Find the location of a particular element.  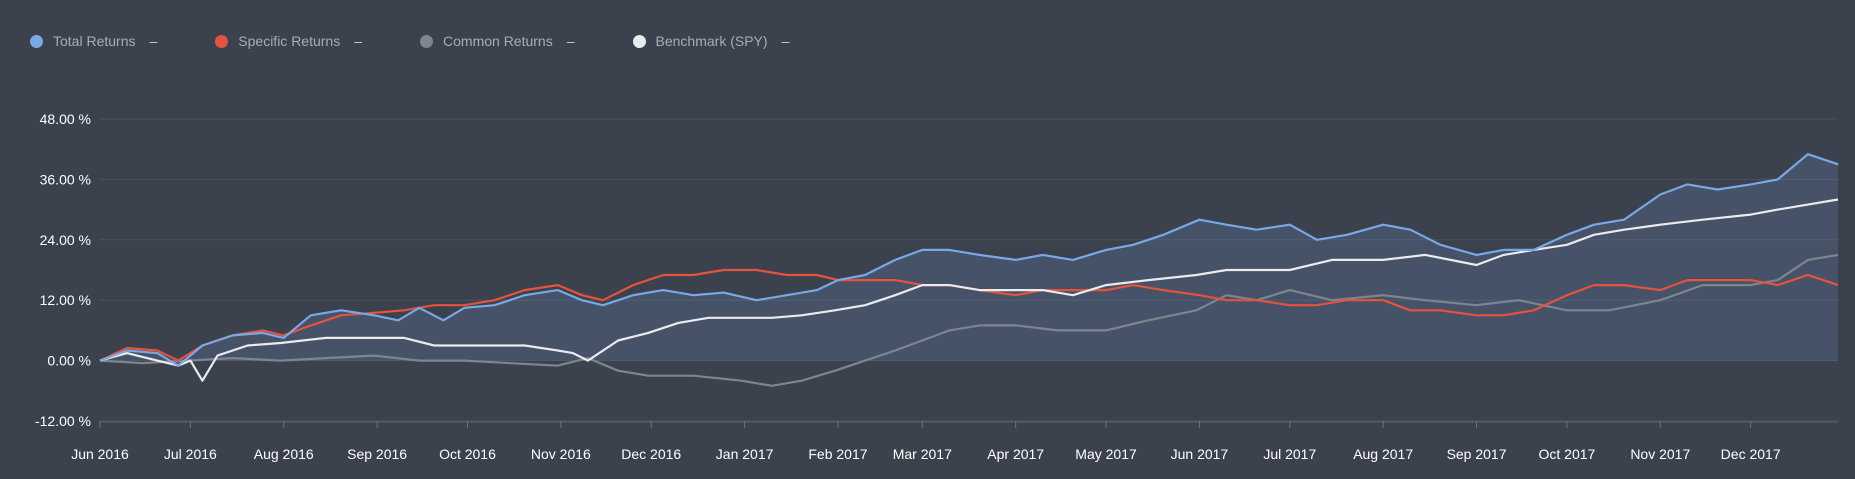

legend-item-common-returns: Common Returns – is located at coordinates (497, 41).